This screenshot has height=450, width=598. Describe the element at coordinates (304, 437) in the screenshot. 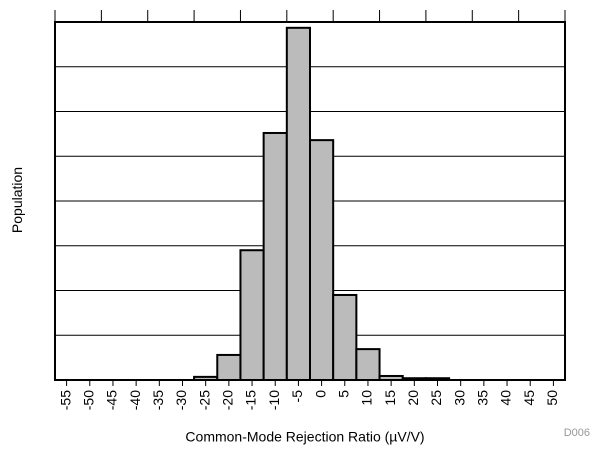

I see `x-axis-label: Common-Mode Rejection Ratio (µV/V)` at that location.